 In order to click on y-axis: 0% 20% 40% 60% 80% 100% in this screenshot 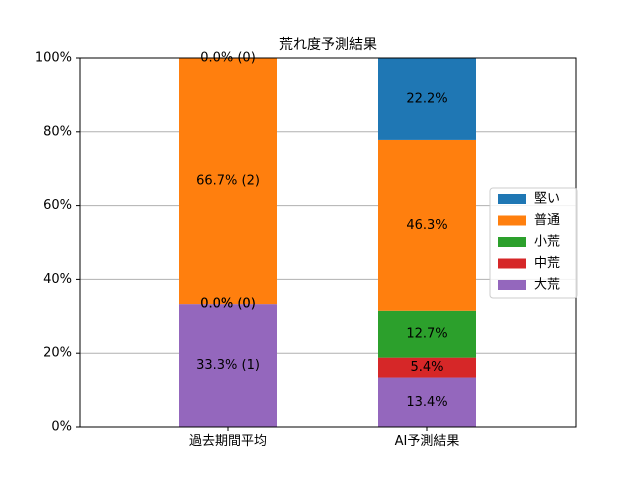, I will do `click(57, 243)`.